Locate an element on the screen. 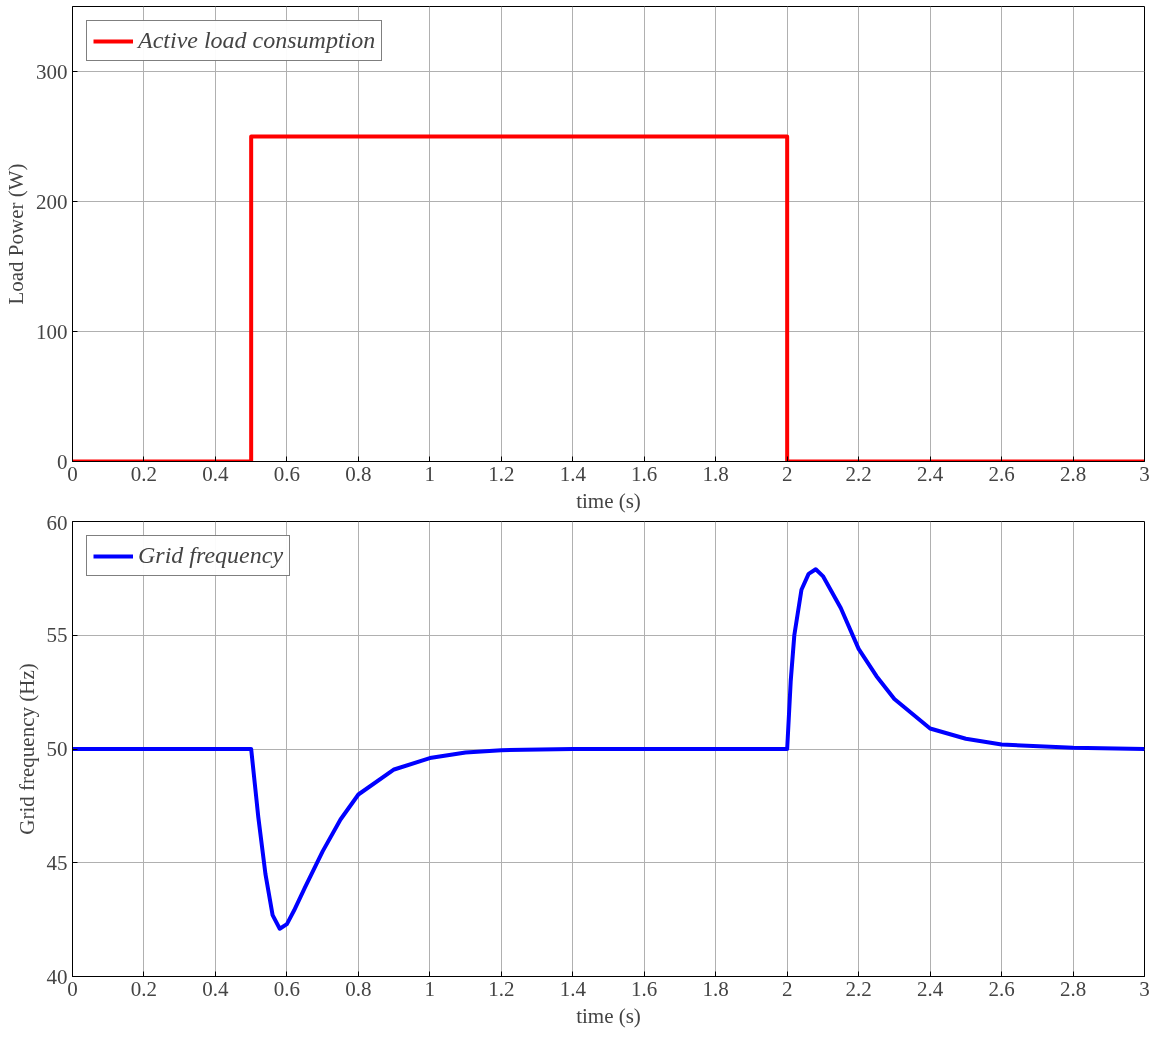 The image size is (1176, 1037). y-tick-label: 60 is located at coordinates (57, 522).